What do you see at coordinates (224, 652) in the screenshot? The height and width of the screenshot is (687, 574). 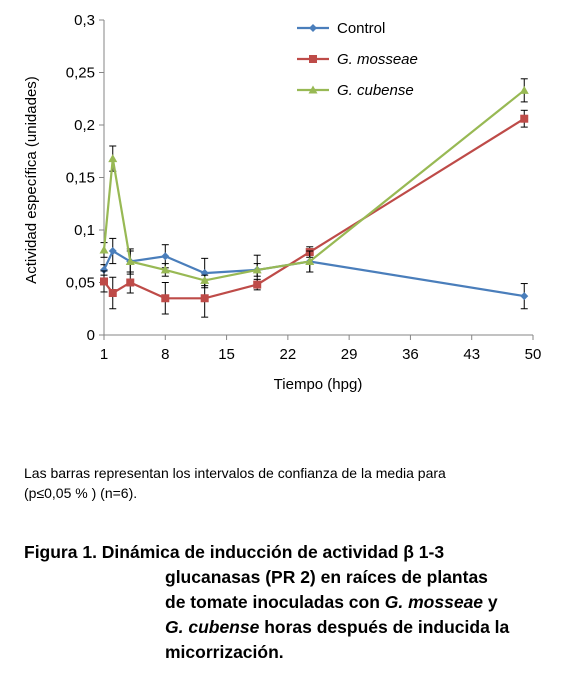 I see `caption-line-5: micorrización.` at bounding box center [224, 652].